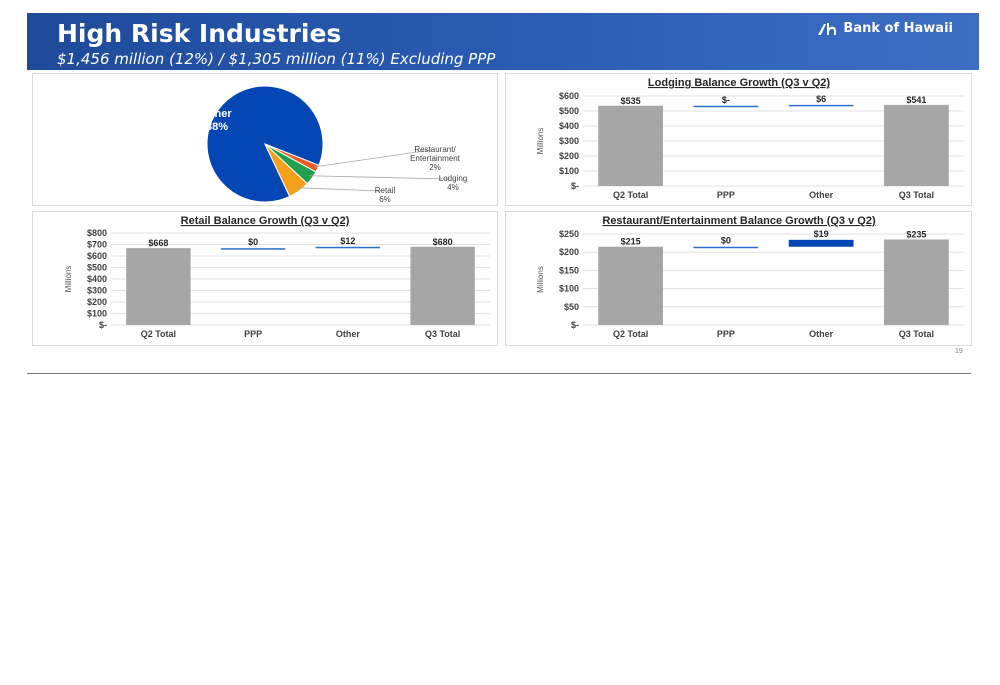 The height and width of the screenshot is (685, 1000). What do you see at coordinates (286, 170) in the screenshot?
I see `pie-slice` at bounding box center [286, 170].